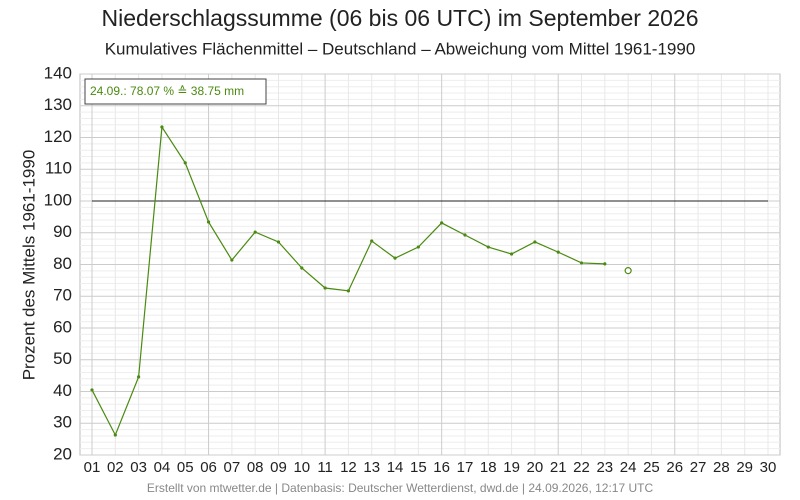  What do you see at coordinates (604, 467) in the screenshot?
I see `x-tick-label: 23` at bounding box center [604, 467].